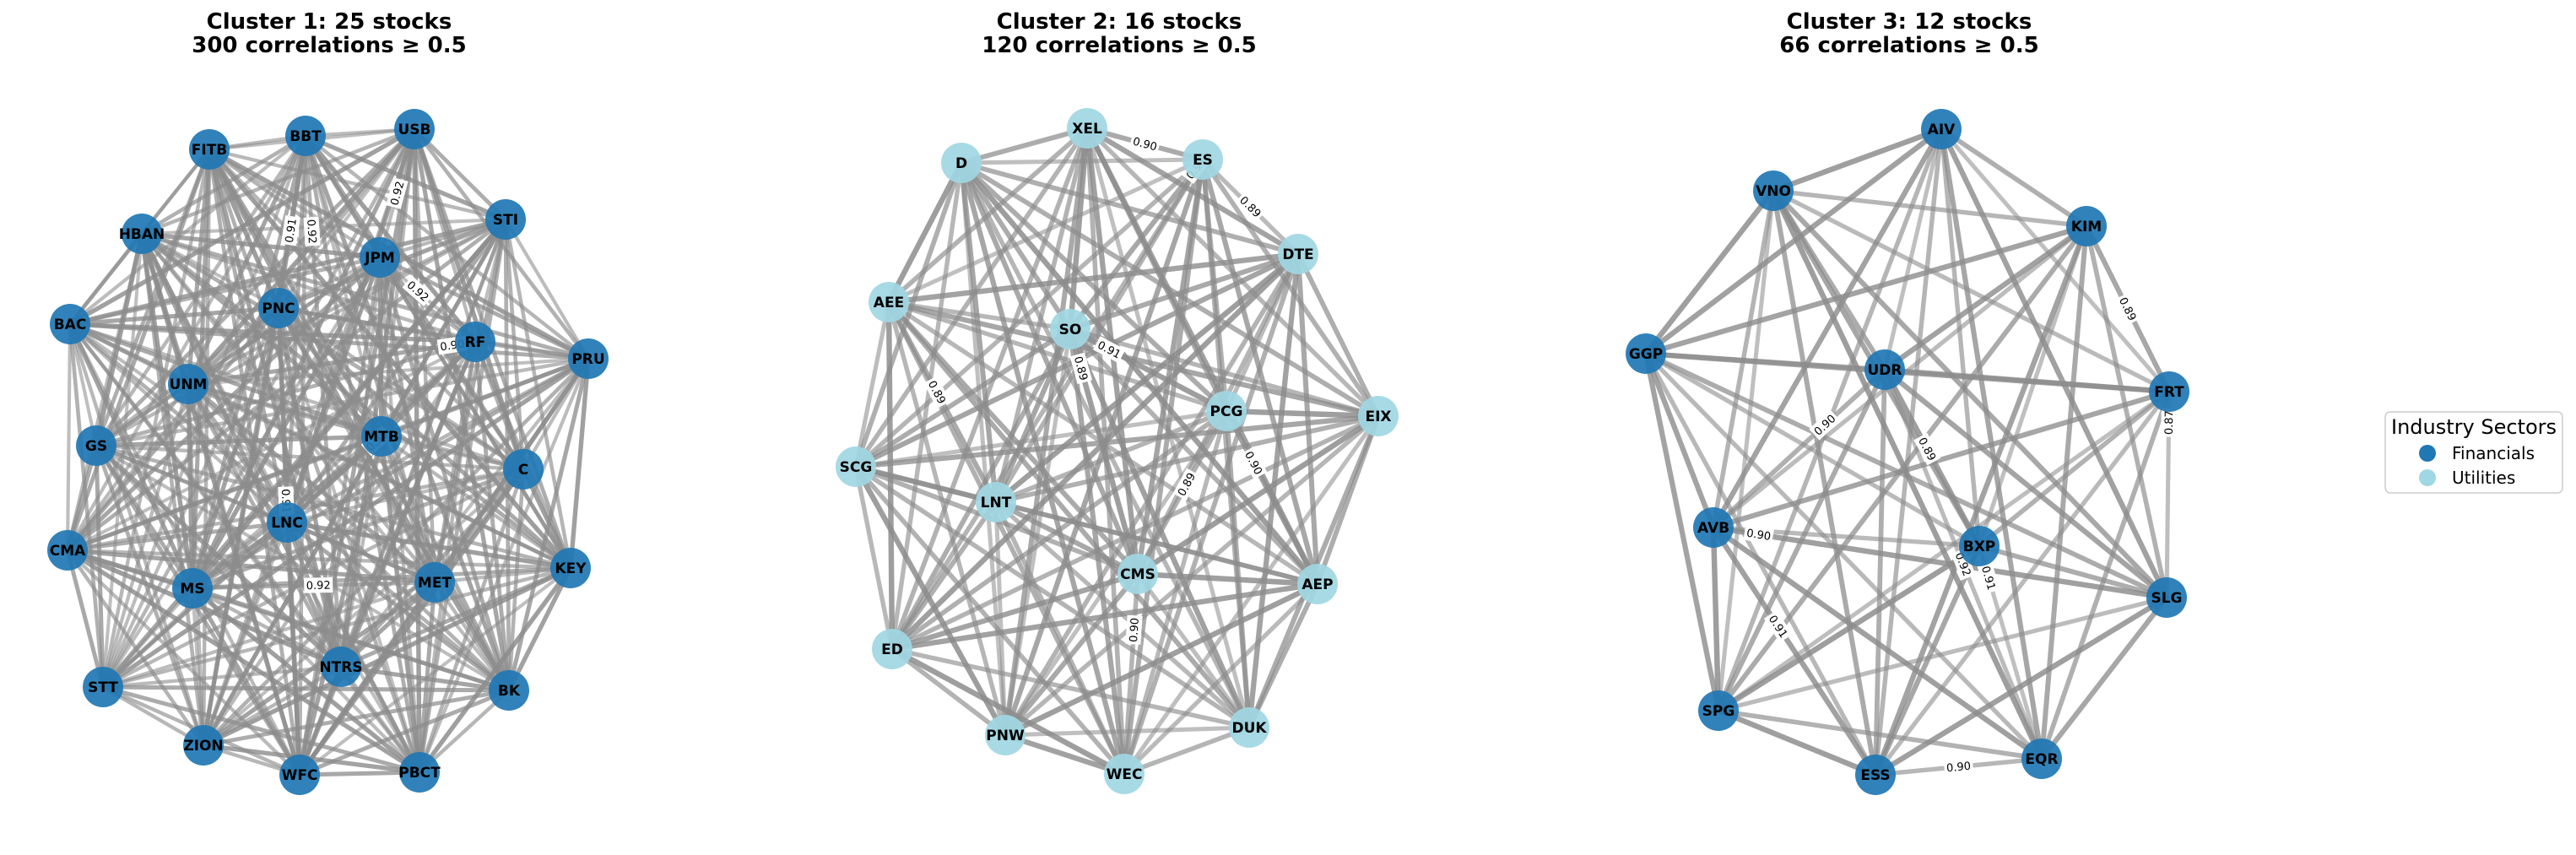 This screenshot has height=855, width=2576. What do you see at coordinates (1297, 254) in the screenshot?
I see `node-label: DTE` at bounding box center [1297, 254].